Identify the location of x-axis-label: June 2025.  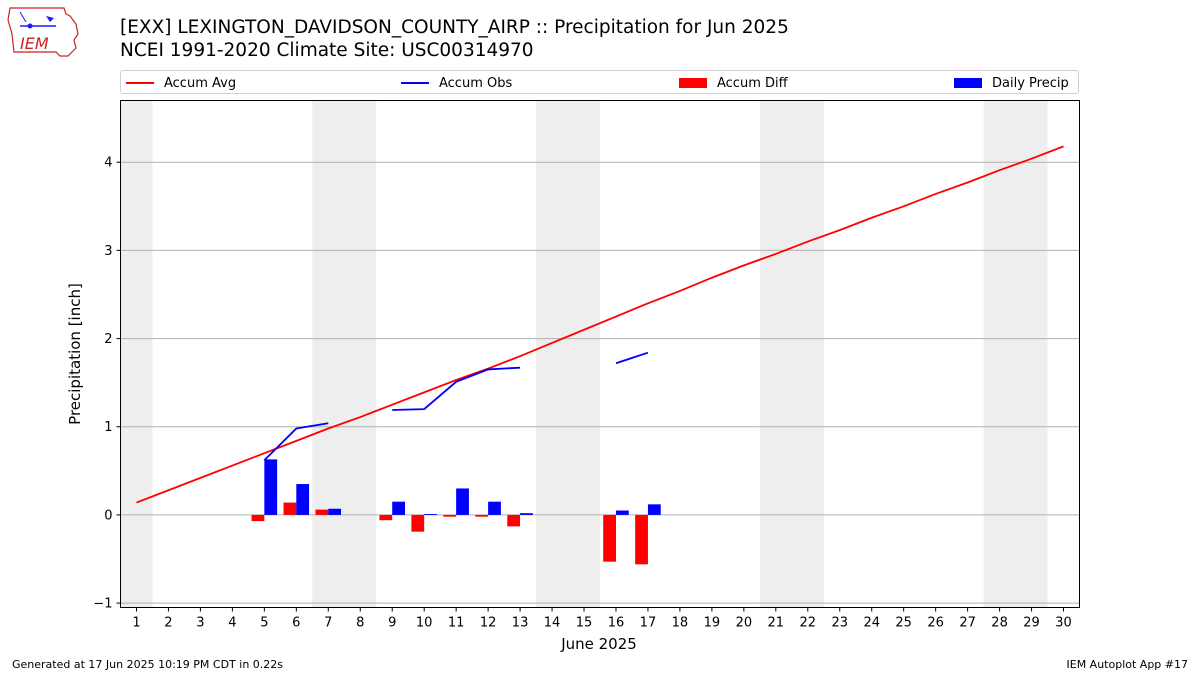
(598, 644).